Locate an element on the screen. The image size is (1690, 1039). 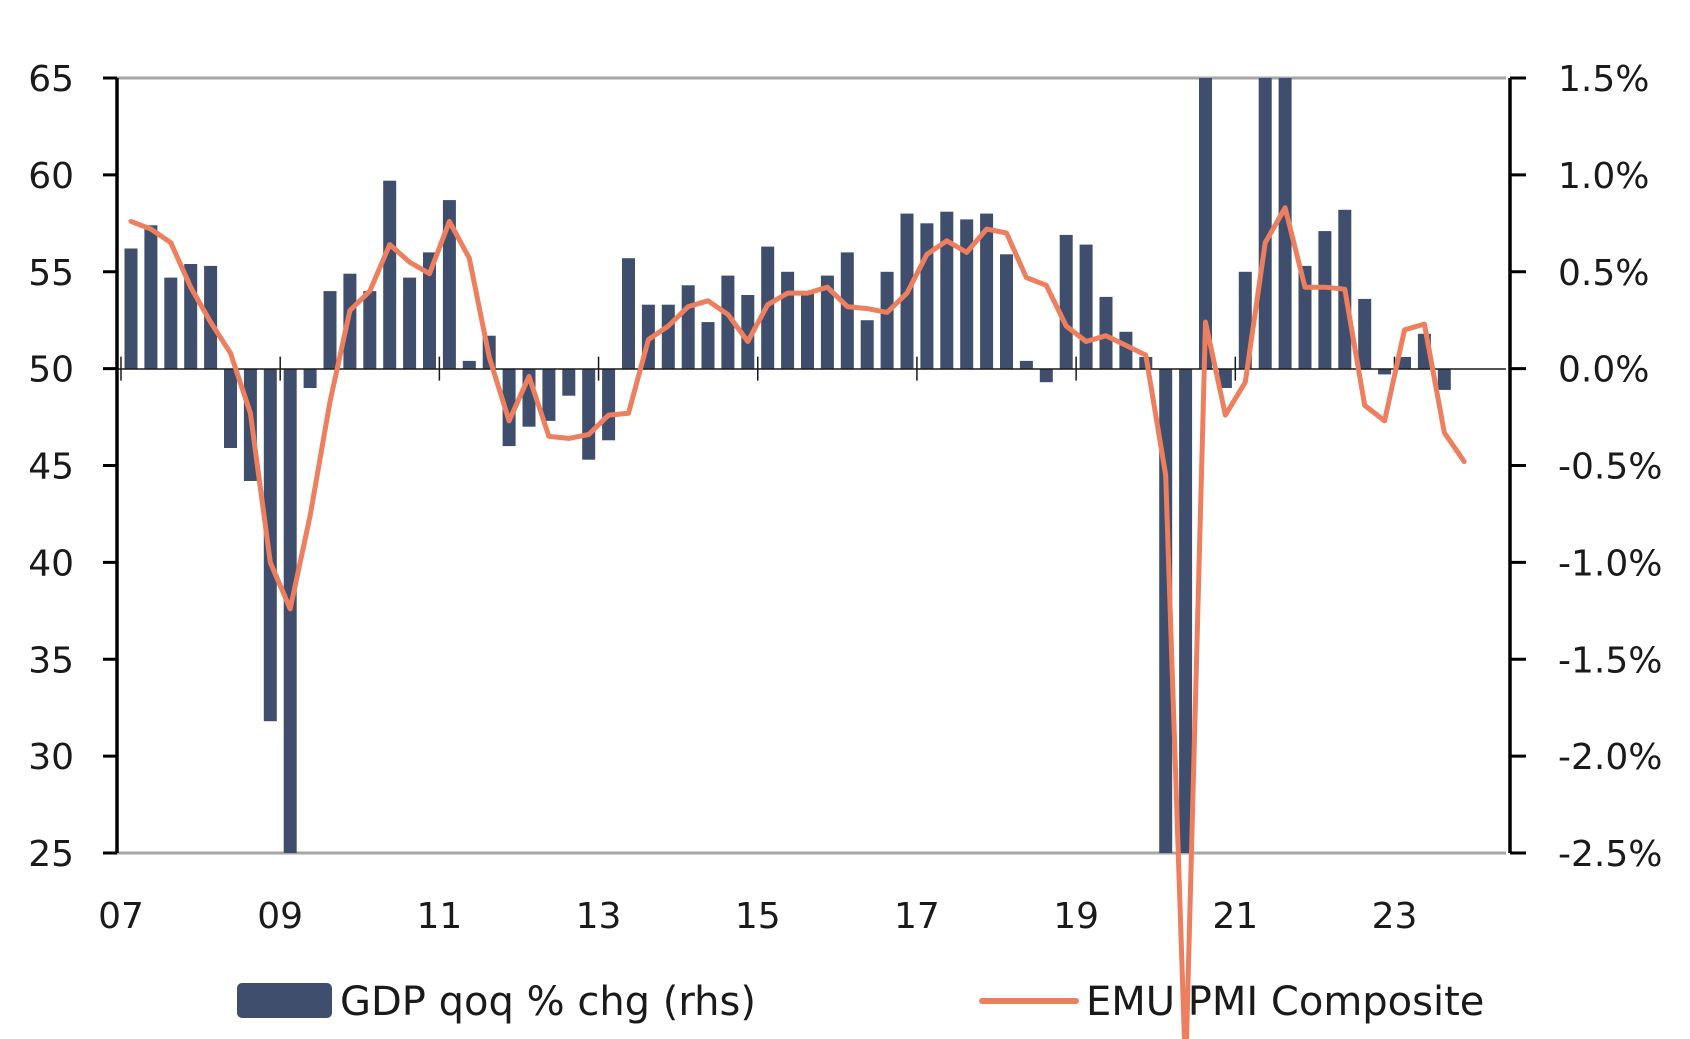
y-right-tick-label: -2.5% is located at coordinates (1610, 854).